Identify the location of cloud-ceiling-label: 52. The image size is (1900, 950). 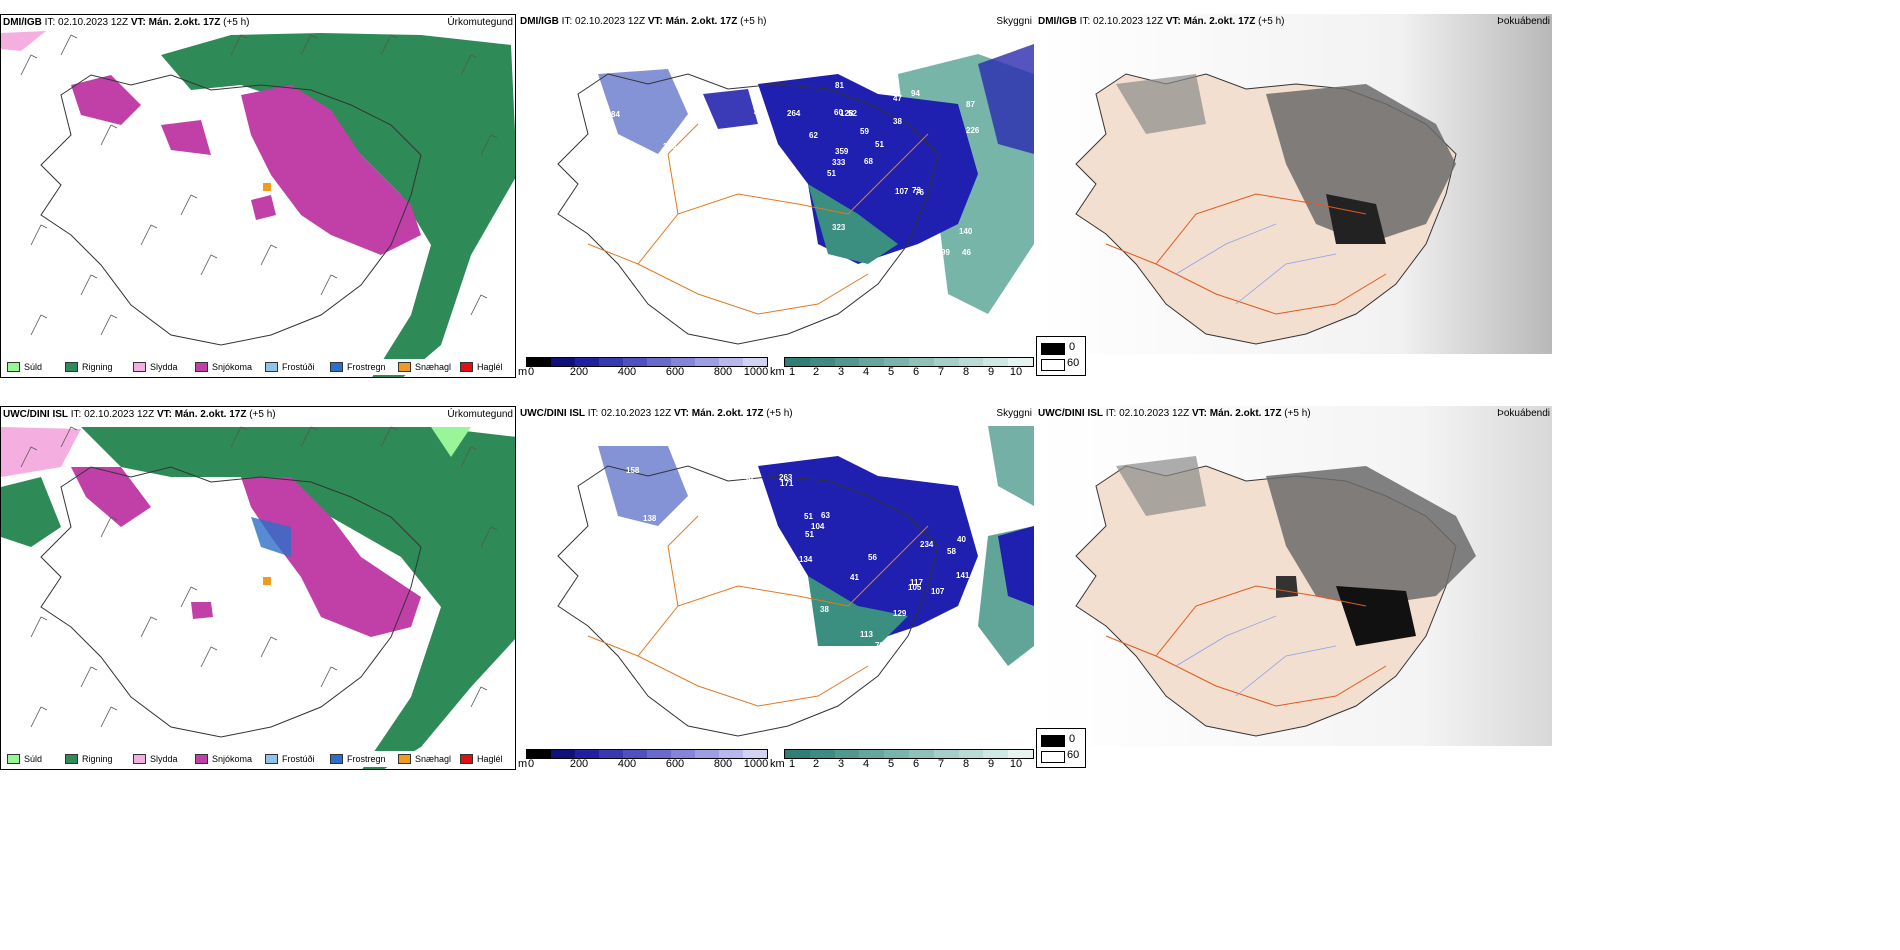
(975, 461).